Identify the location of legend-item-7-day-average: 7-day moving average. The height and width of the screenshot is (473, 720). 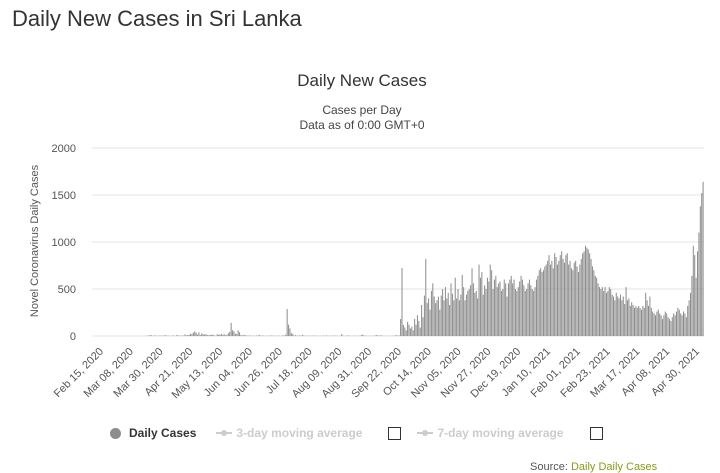
(490, 433).